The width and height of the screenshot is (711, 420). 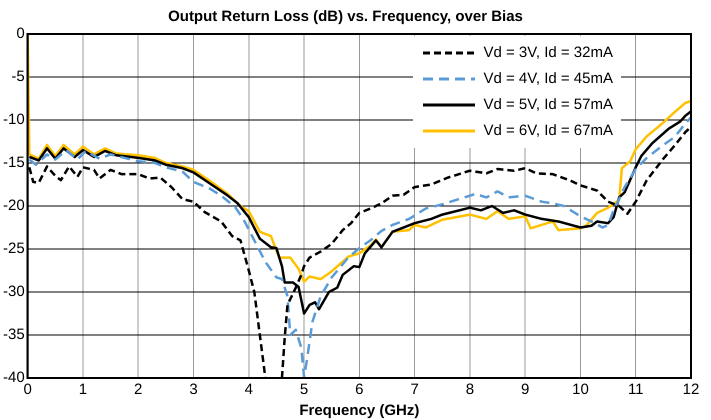 I want to click on y-tick-label: -20, so click(x=13, y=205).